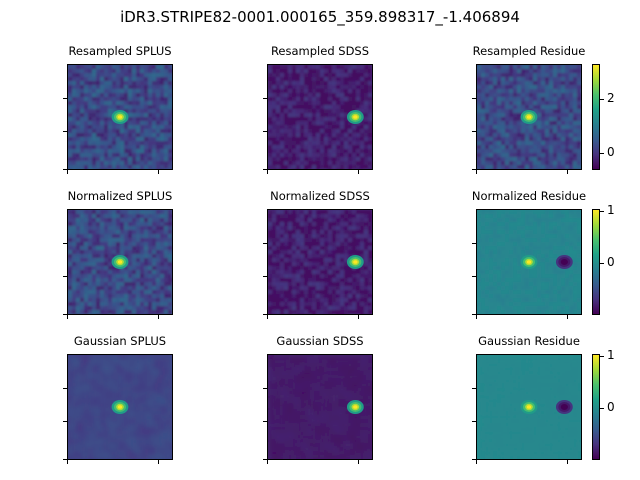 Image resolution: width=640 pixels, height=480 pixels. What do you see at coordinates (320, 196) in the screenshot?
I see `panel-title: Normalized SDSS` at bounding box center [320, 196].